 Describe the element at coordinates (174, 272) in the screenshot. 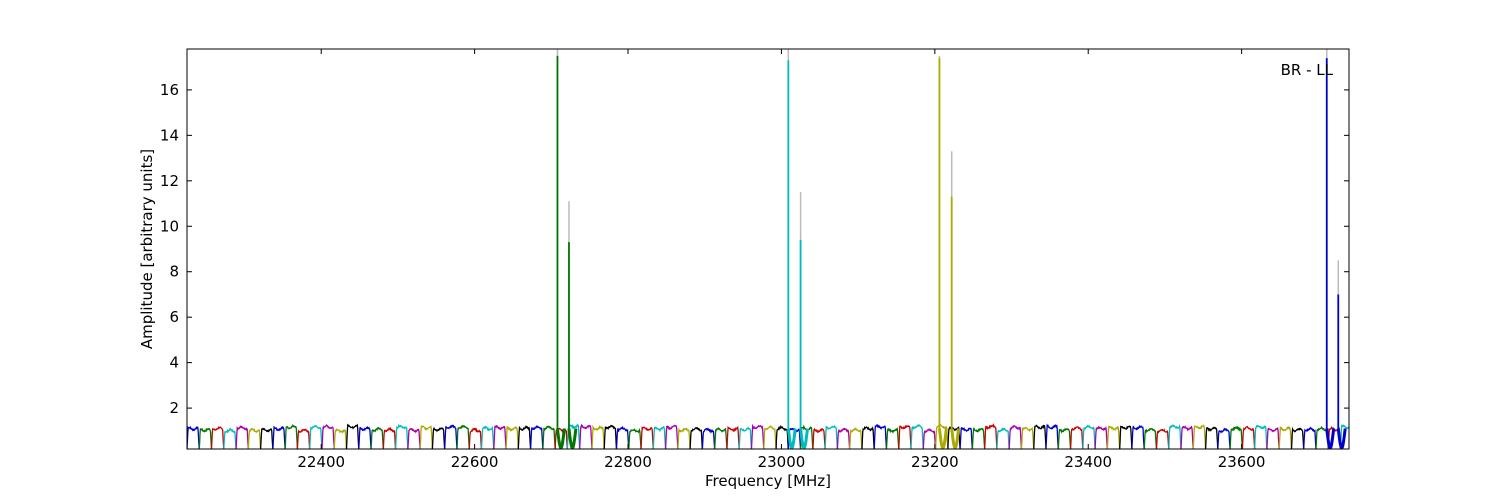

I see `y-tick-label: 8` at that location.